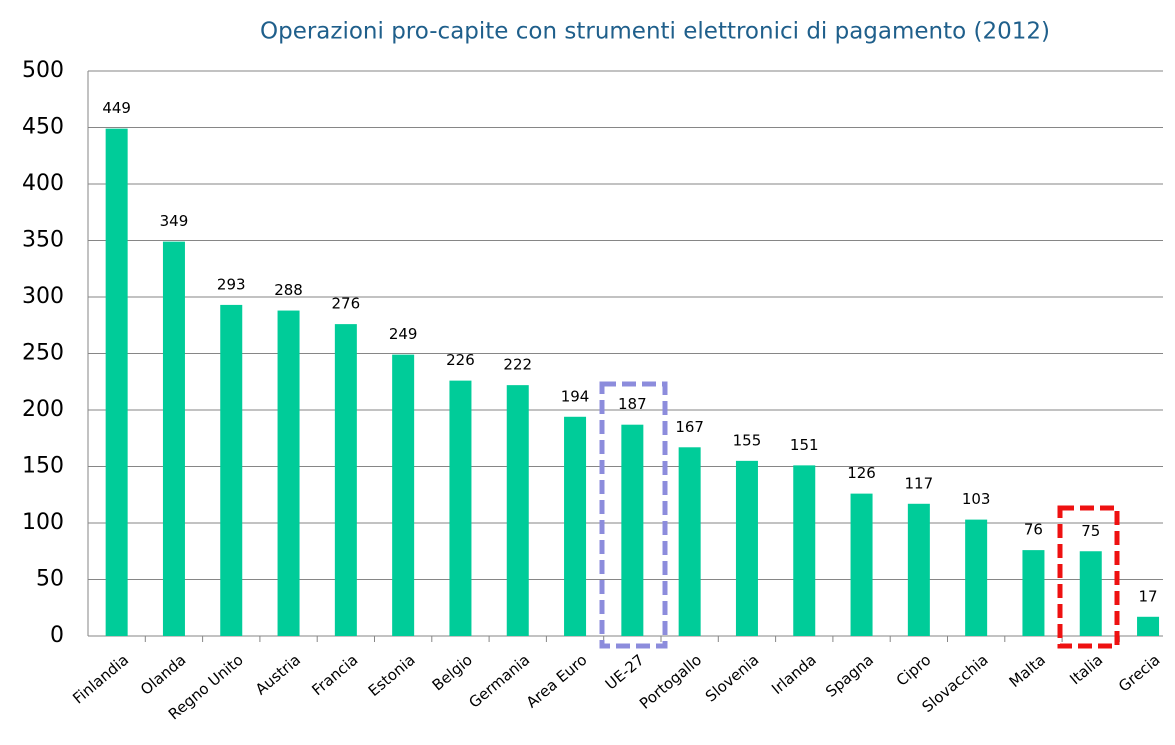 This screenshot has height=745, width=1175. What do you see at coordinates (43, 70) in the screenshot?
I see `y-tick-label: 500` at bounding box center [43, 70].